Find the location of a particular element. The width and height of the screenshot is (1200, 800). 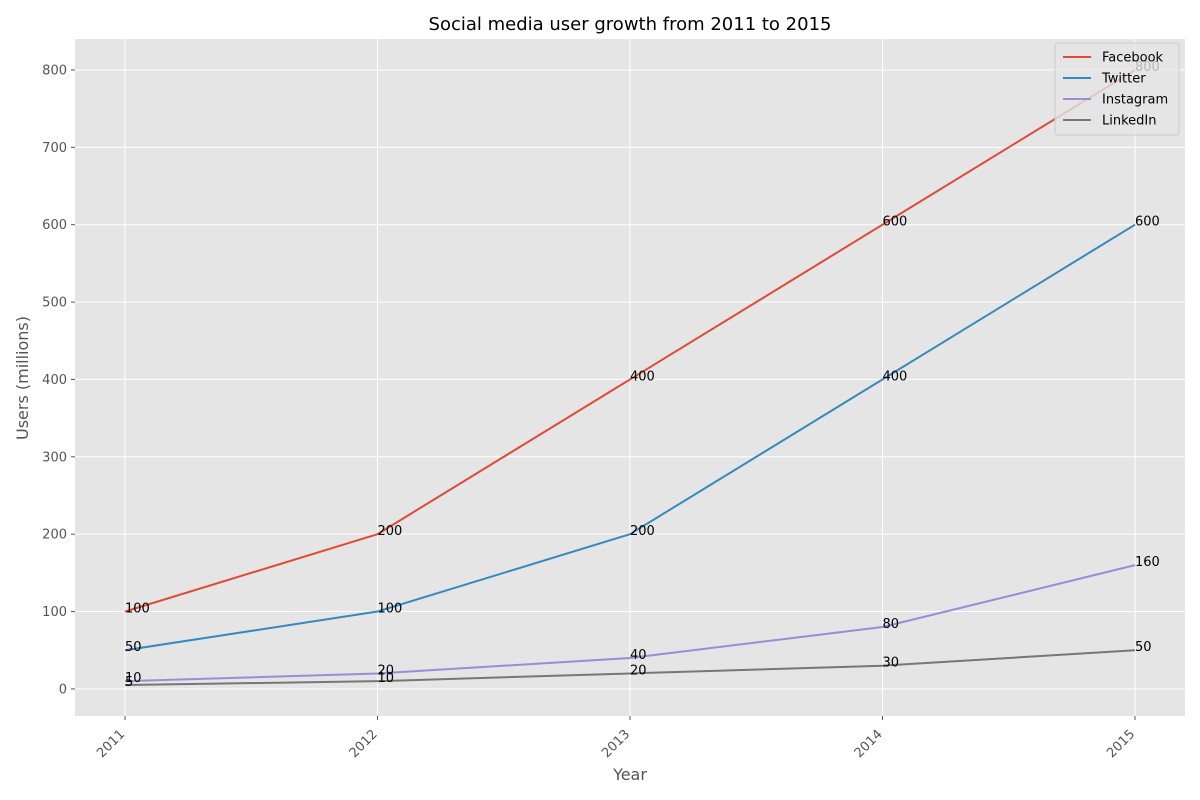

legend: Facebook Twitter Instagram LinkedIn is located at coordinates (1117, 89).